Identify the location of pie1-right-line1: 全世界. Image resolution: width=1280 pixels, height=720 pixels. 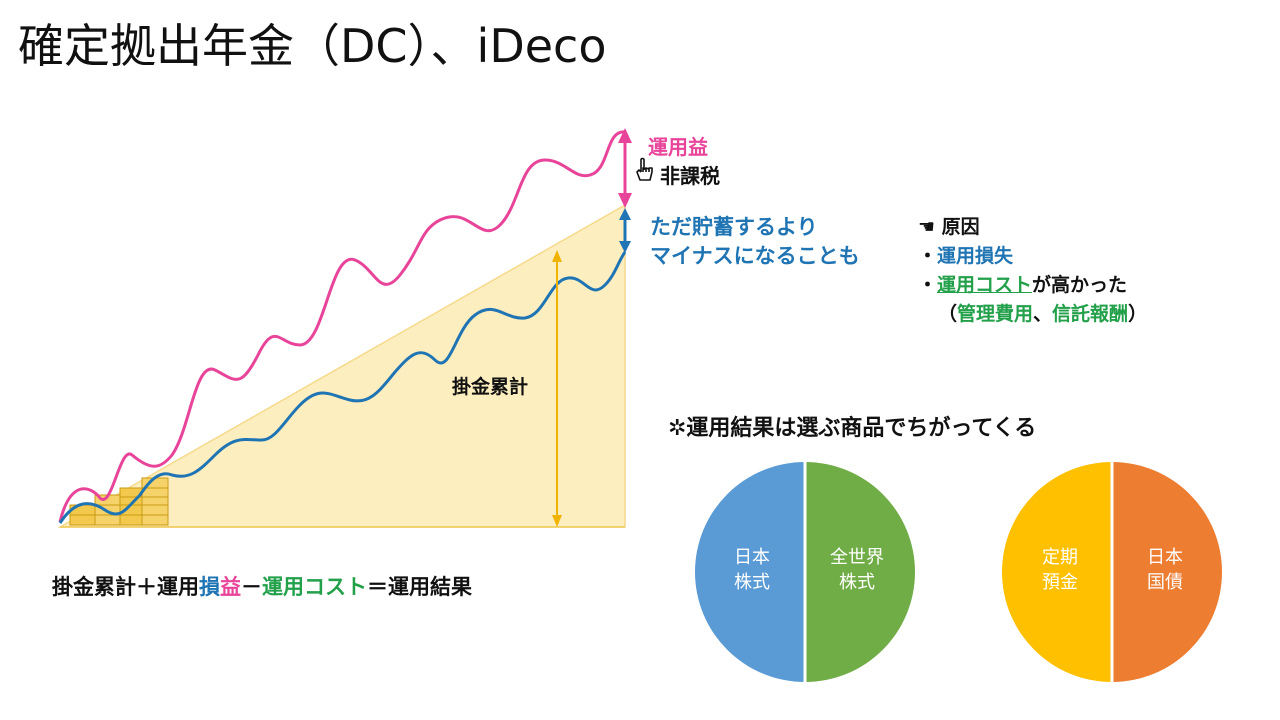
(857, 557).